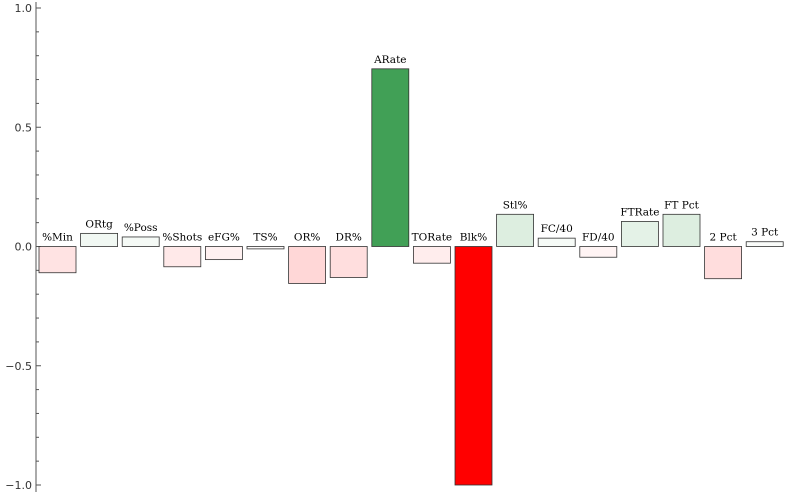 Image resolution: width=800 pixels, height=495 pixels. Describe the element at coordinates (307, 265) in the screenshot. I see `bar-or-` at that location.